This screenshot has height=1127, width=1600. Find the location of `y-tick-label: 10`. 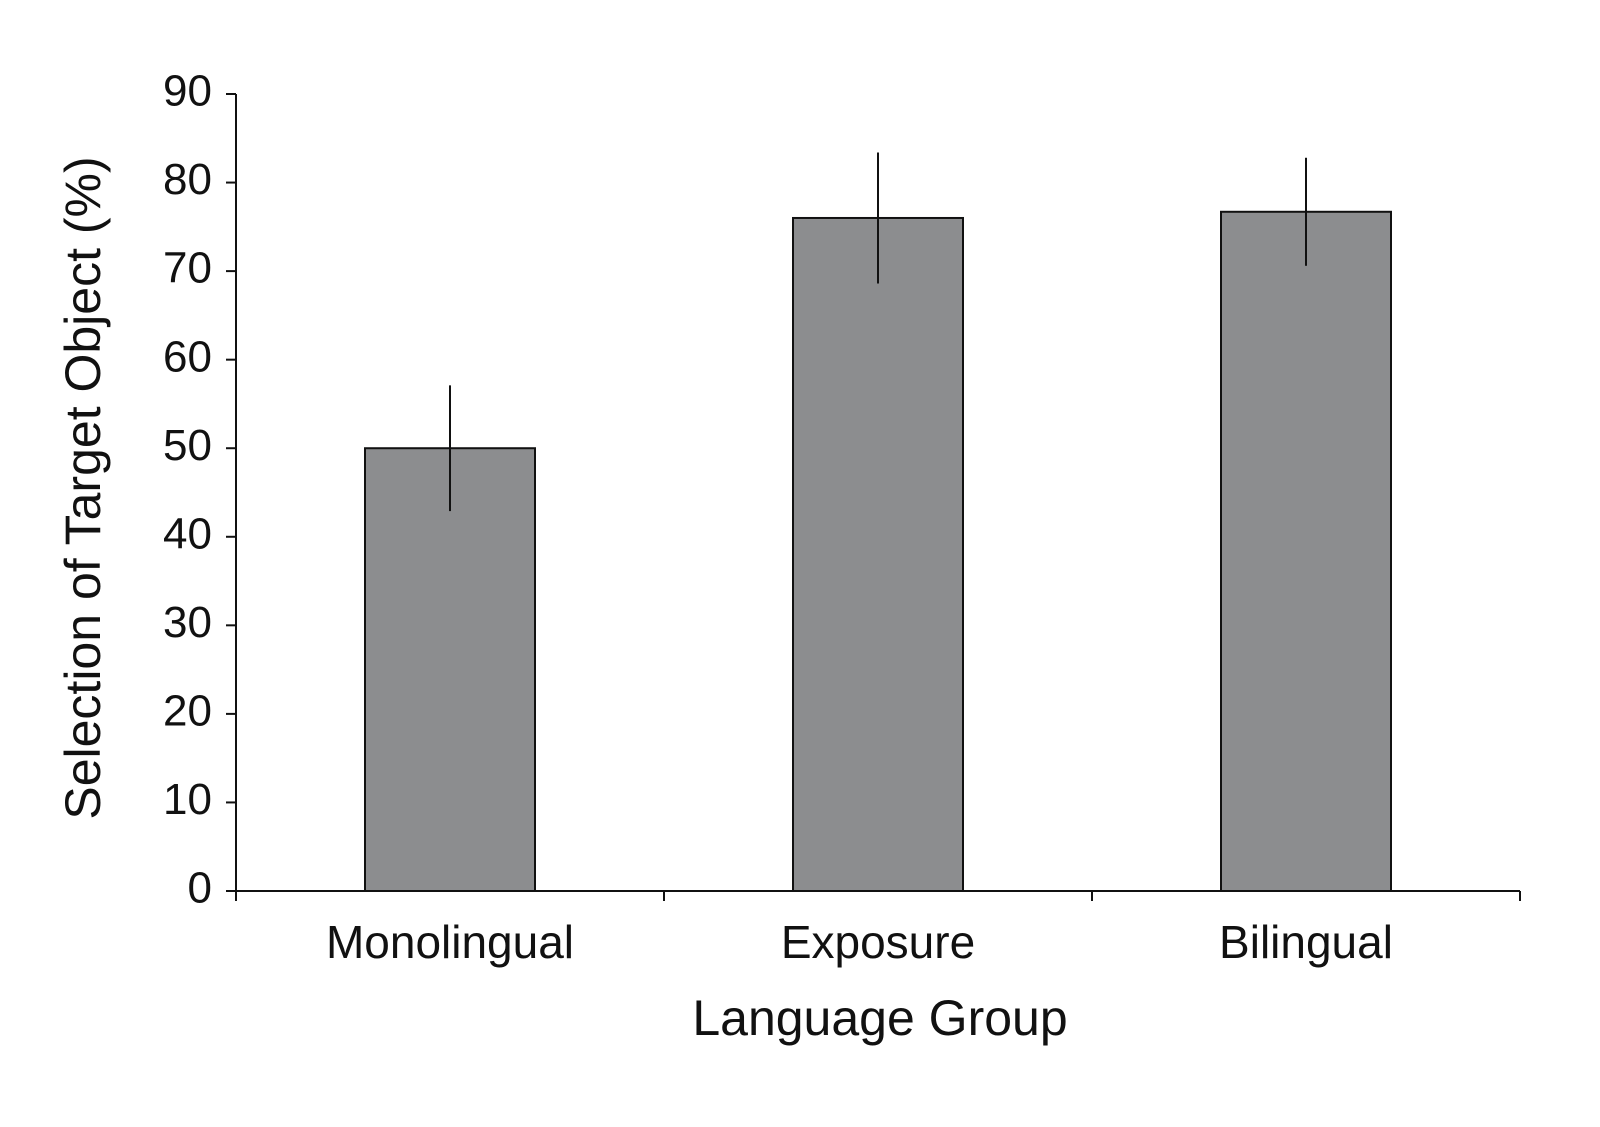

y-tick-label: 10 is located at coordinates (187, 799).